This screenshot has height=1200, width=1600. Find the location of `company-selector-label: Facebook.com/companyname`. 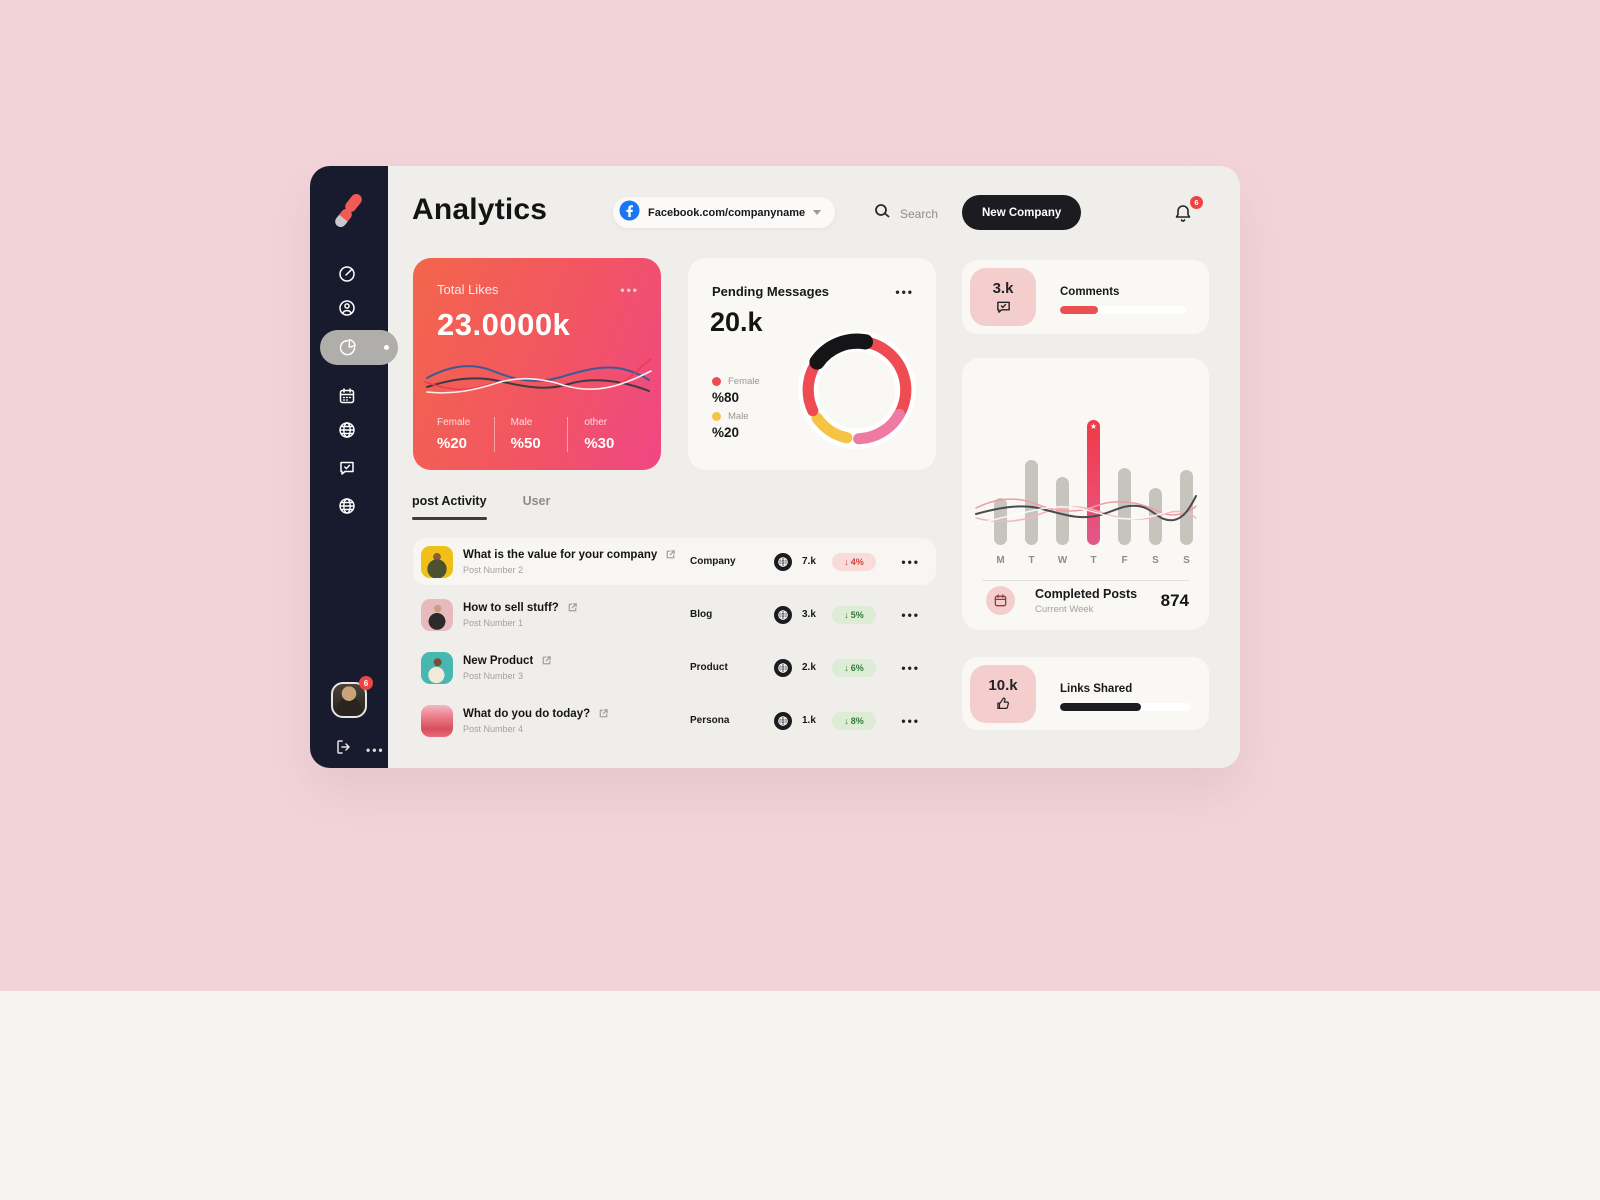

company-selector-label: Facebook.com/companyname is located at coordinates (727, 212).